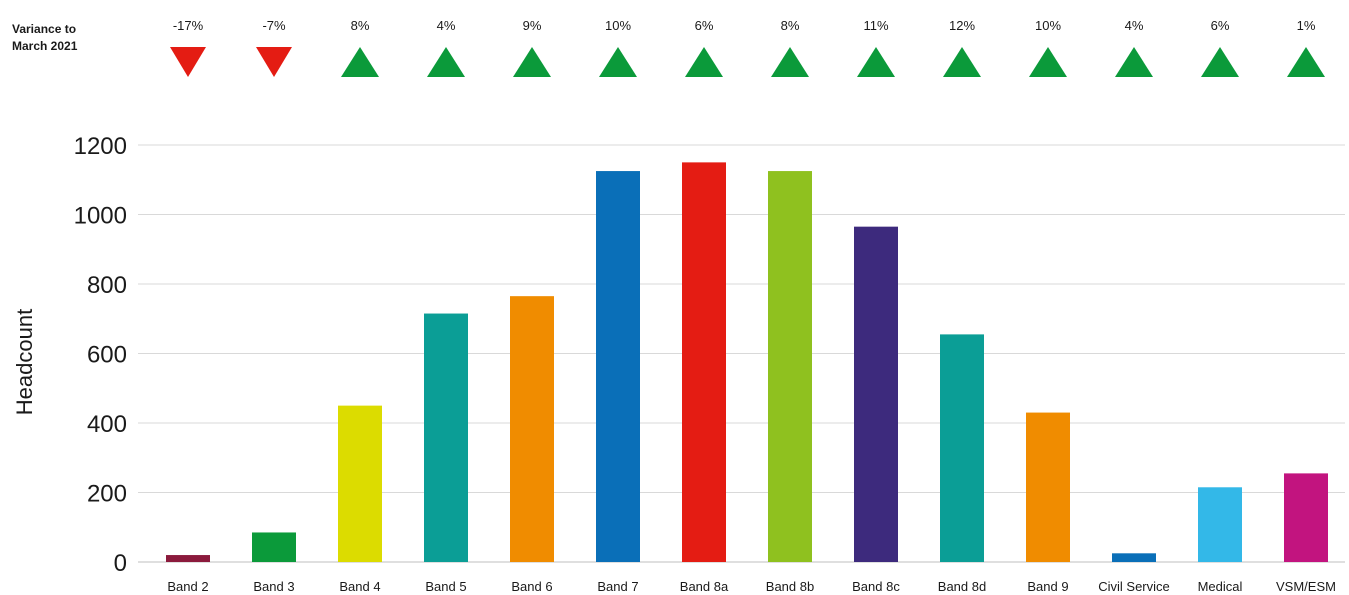  I want to click on variance-title-line1: Variance to, so click(44, 29).